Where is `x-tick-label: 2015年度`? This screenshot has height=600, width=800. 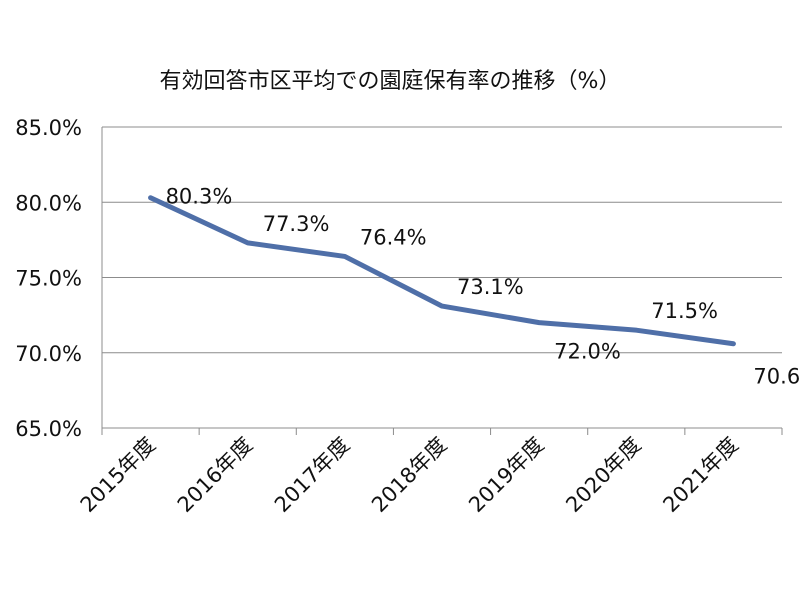 x-tick-label: 2015年度 is located at coordinates (118, 475).